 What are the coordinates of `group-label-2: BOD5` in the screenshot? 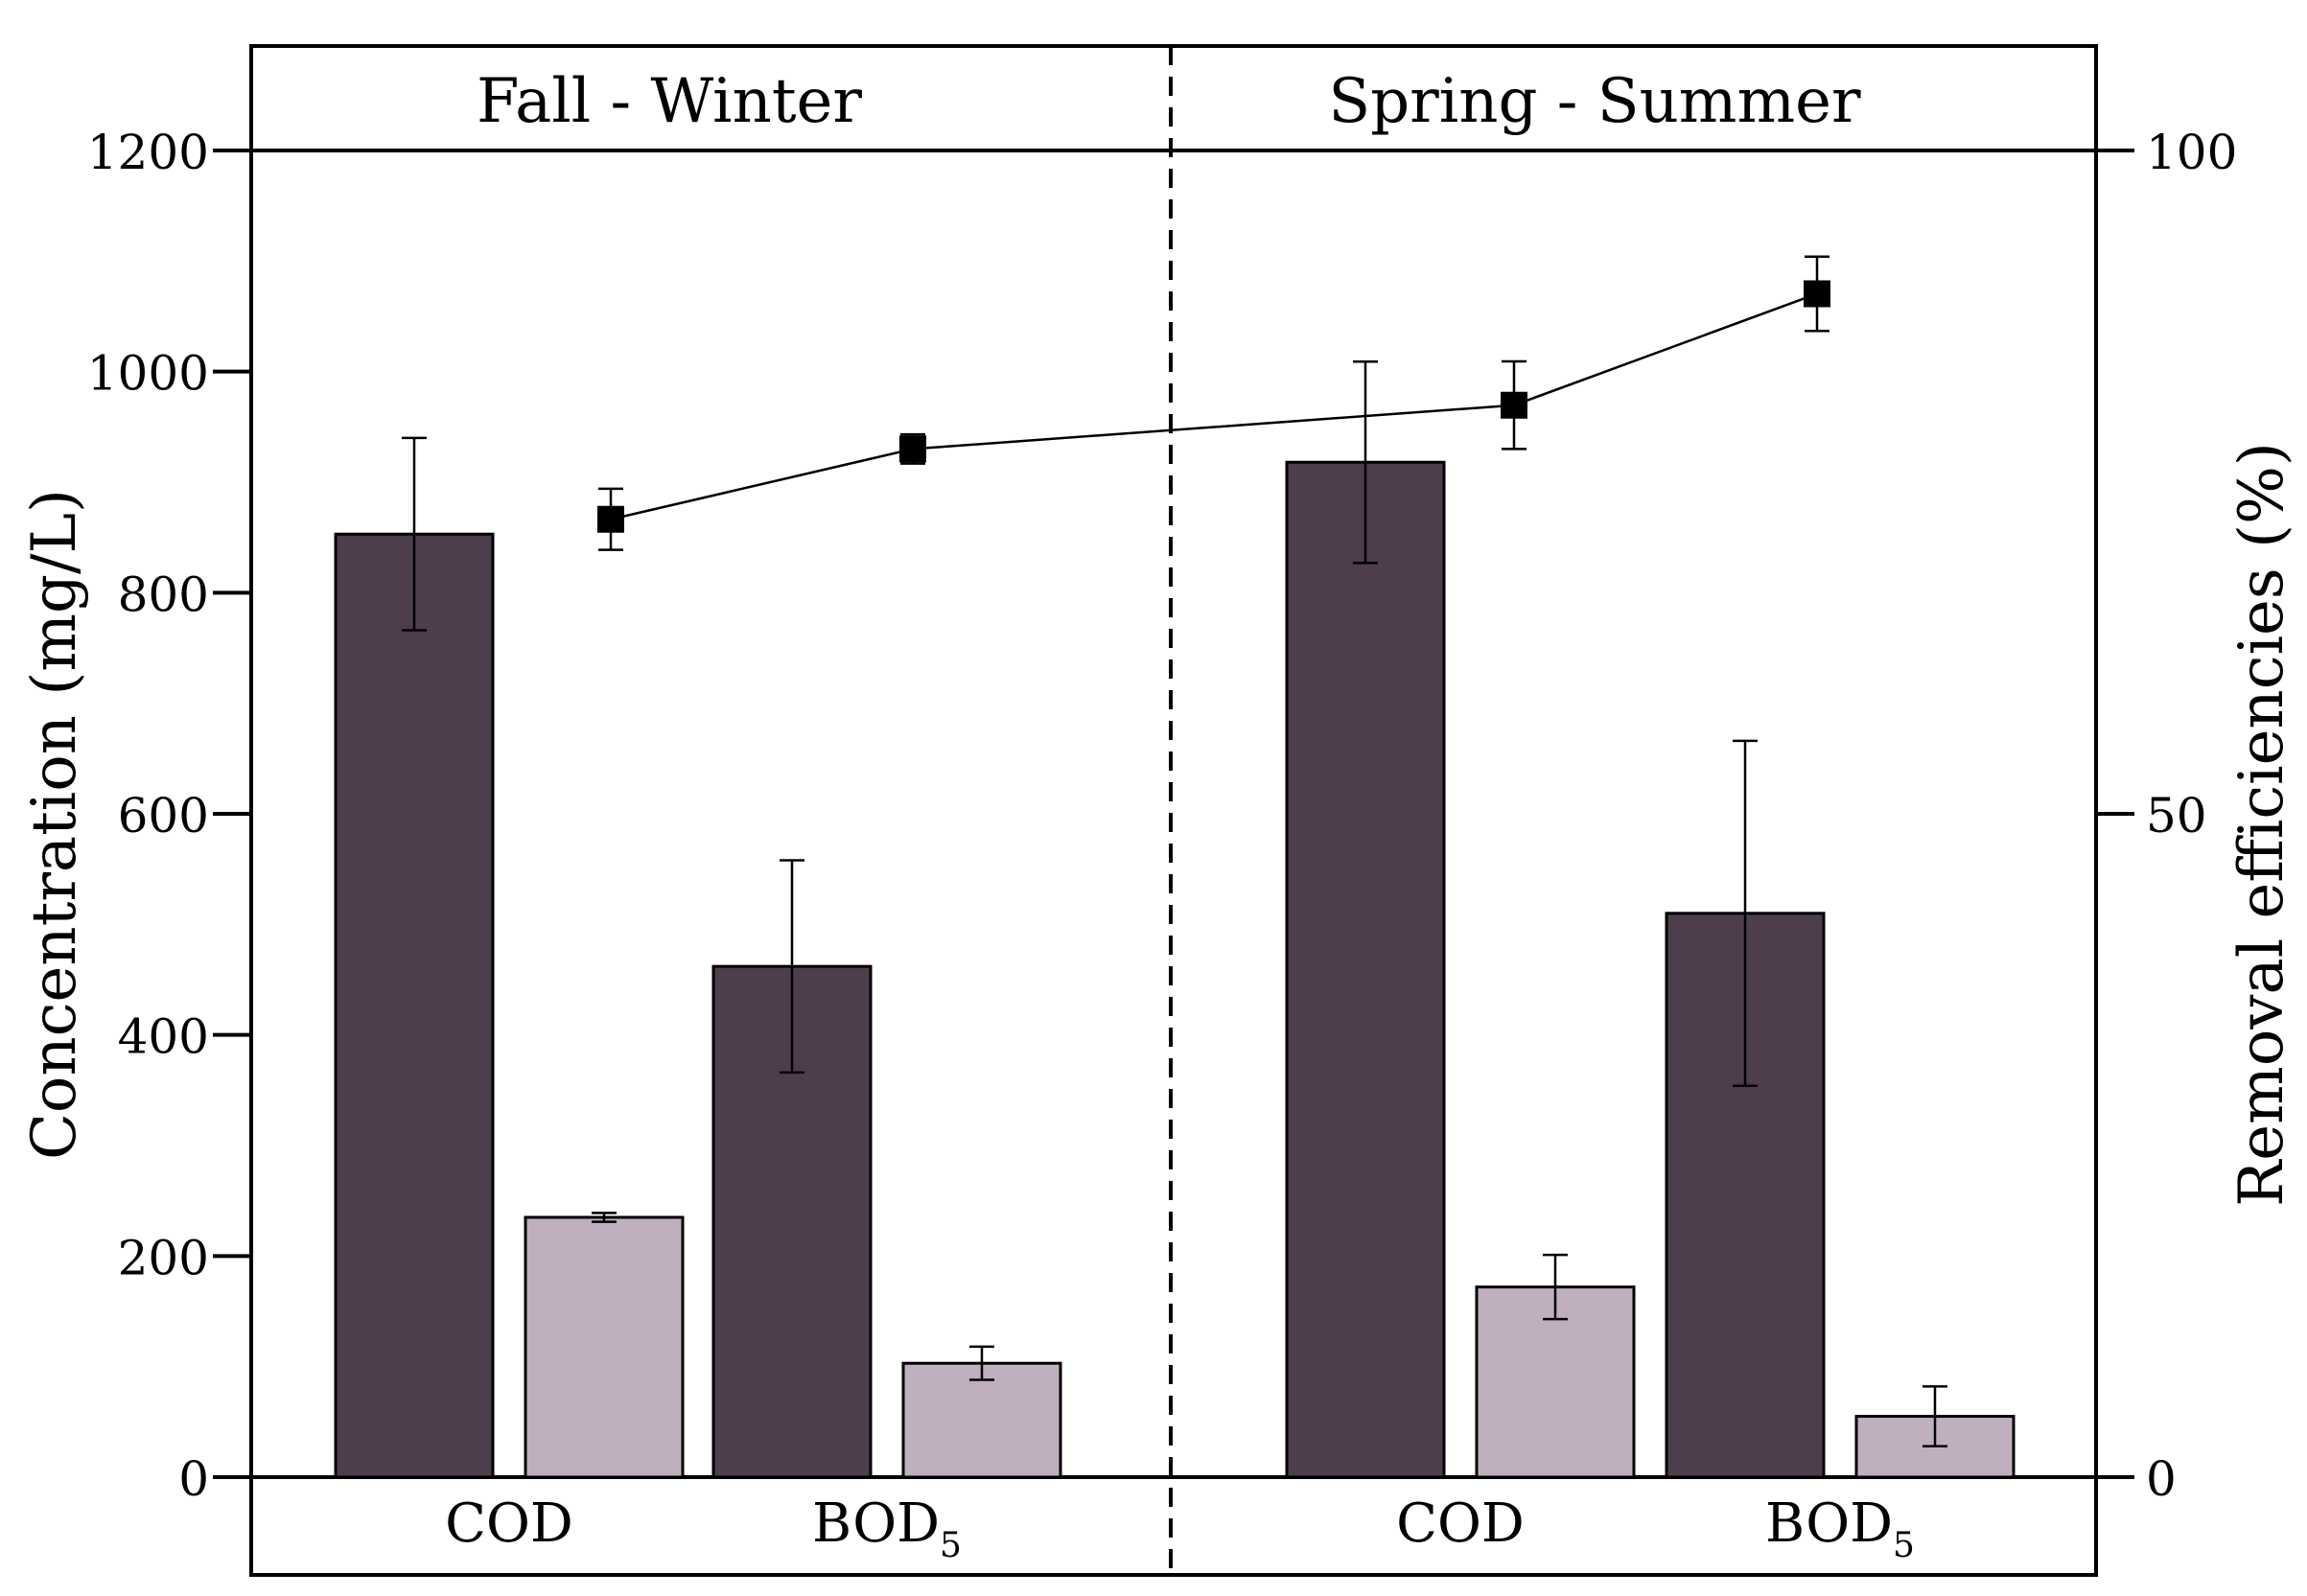 It's located at (887, 1528).